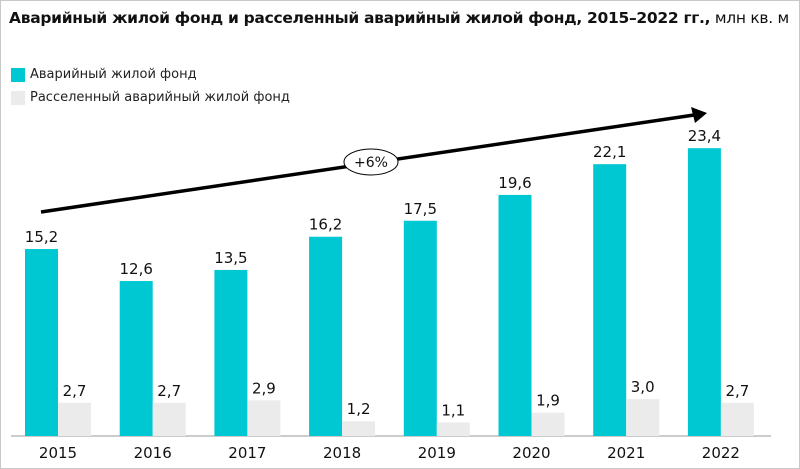 The width and height of the screenshot is (800, 469). Describe the element at coordinates (41, 237) in the screenshot. I see `data-label: 15,2` at that location.